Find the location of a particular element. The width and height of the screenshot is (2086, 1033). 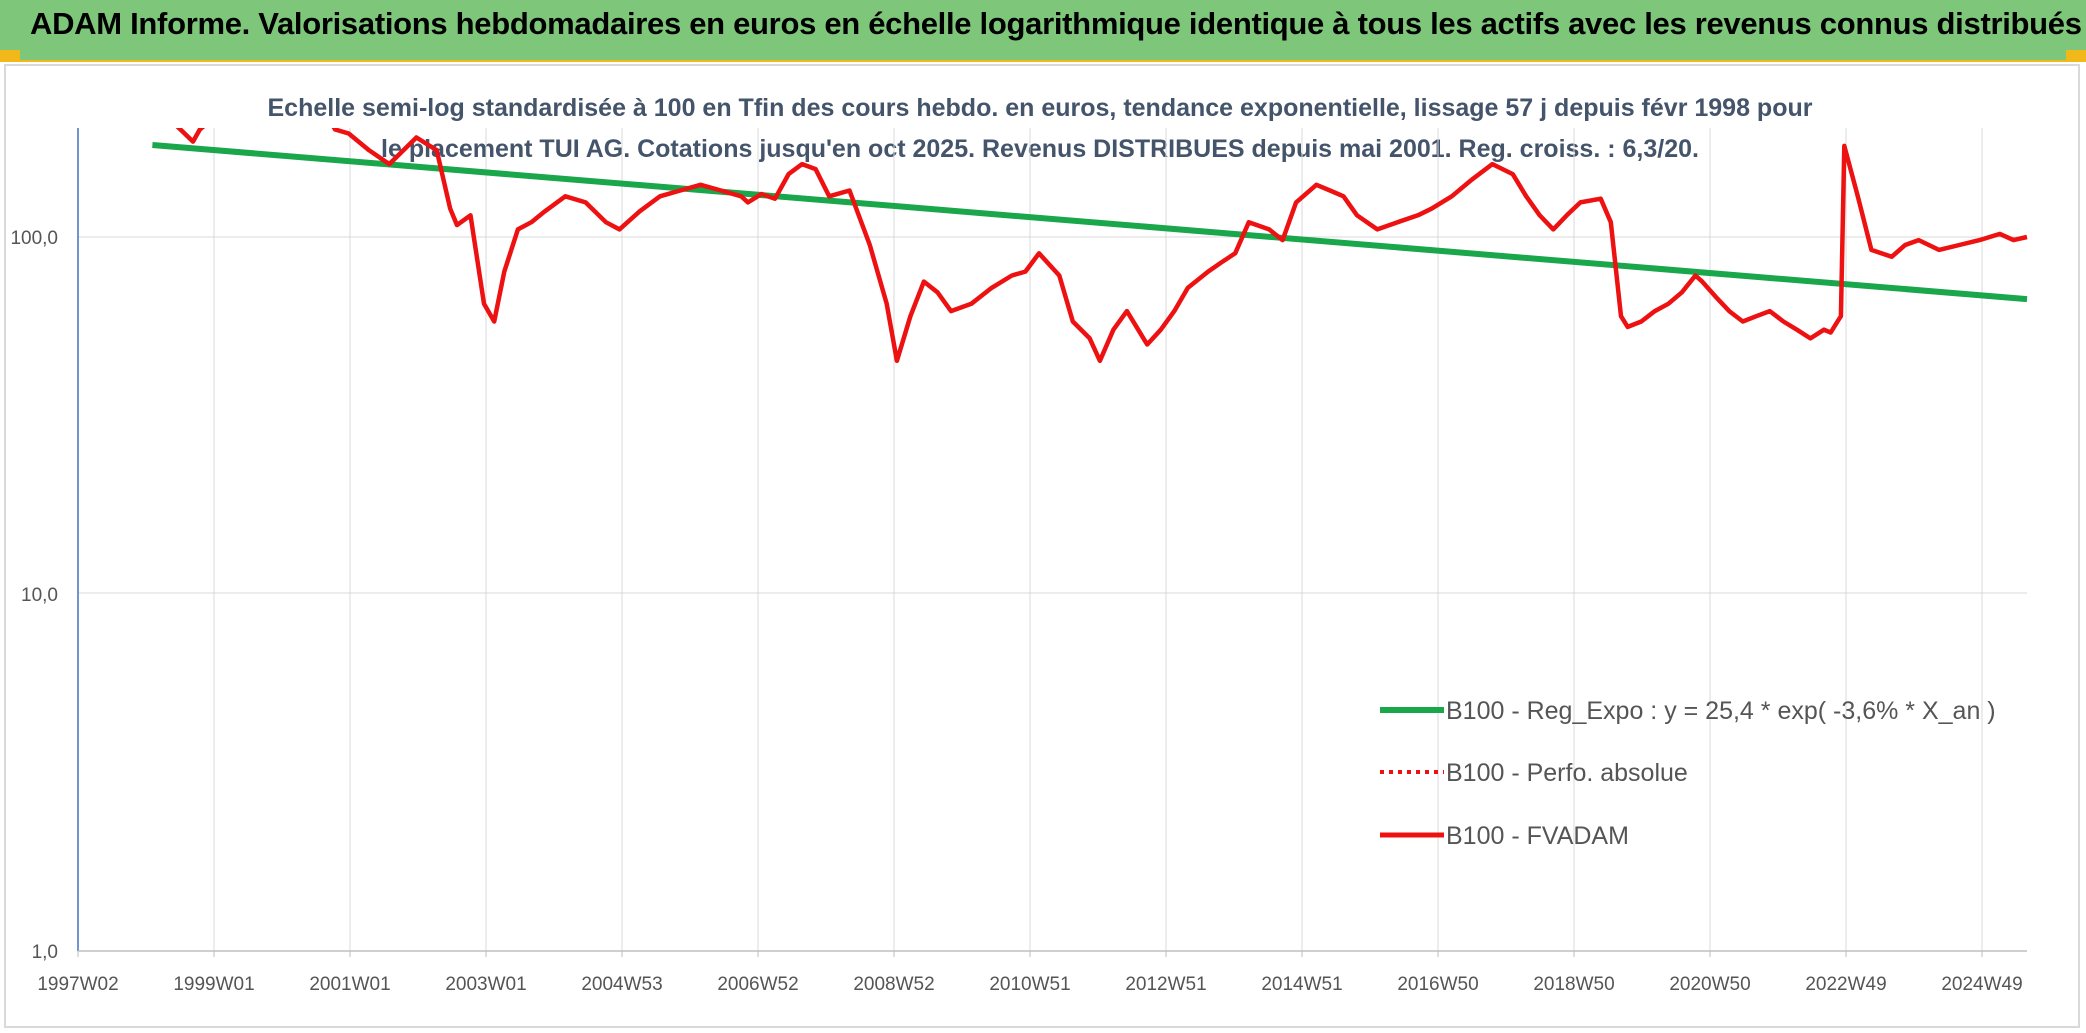

x-tick-label: 1999W01 is located at coordinates (213, 984).